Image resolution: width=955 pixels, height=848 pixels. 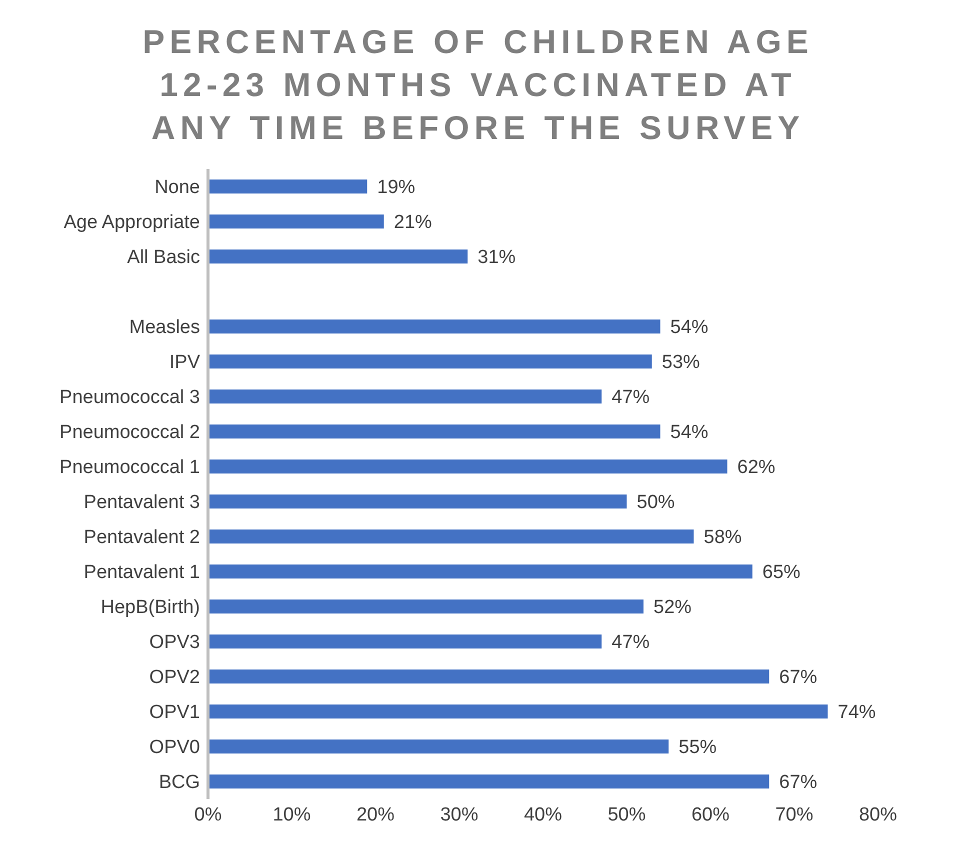 What do you see at coordinates (163, 257) in the screenshot?
I see `y-tick-label: All Basic` at bounding box center [163, 257].